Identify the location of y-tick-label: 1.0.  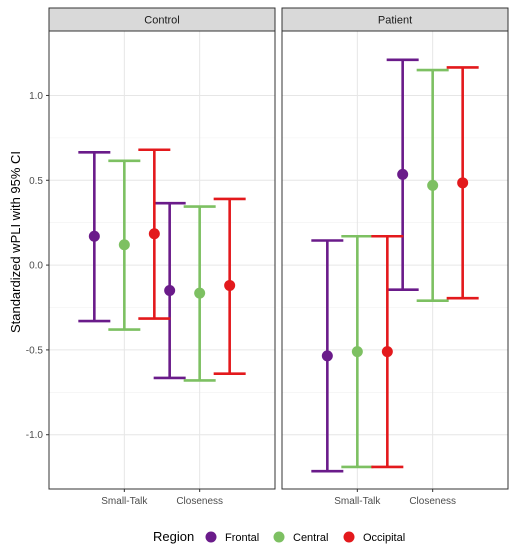
(36, 96).